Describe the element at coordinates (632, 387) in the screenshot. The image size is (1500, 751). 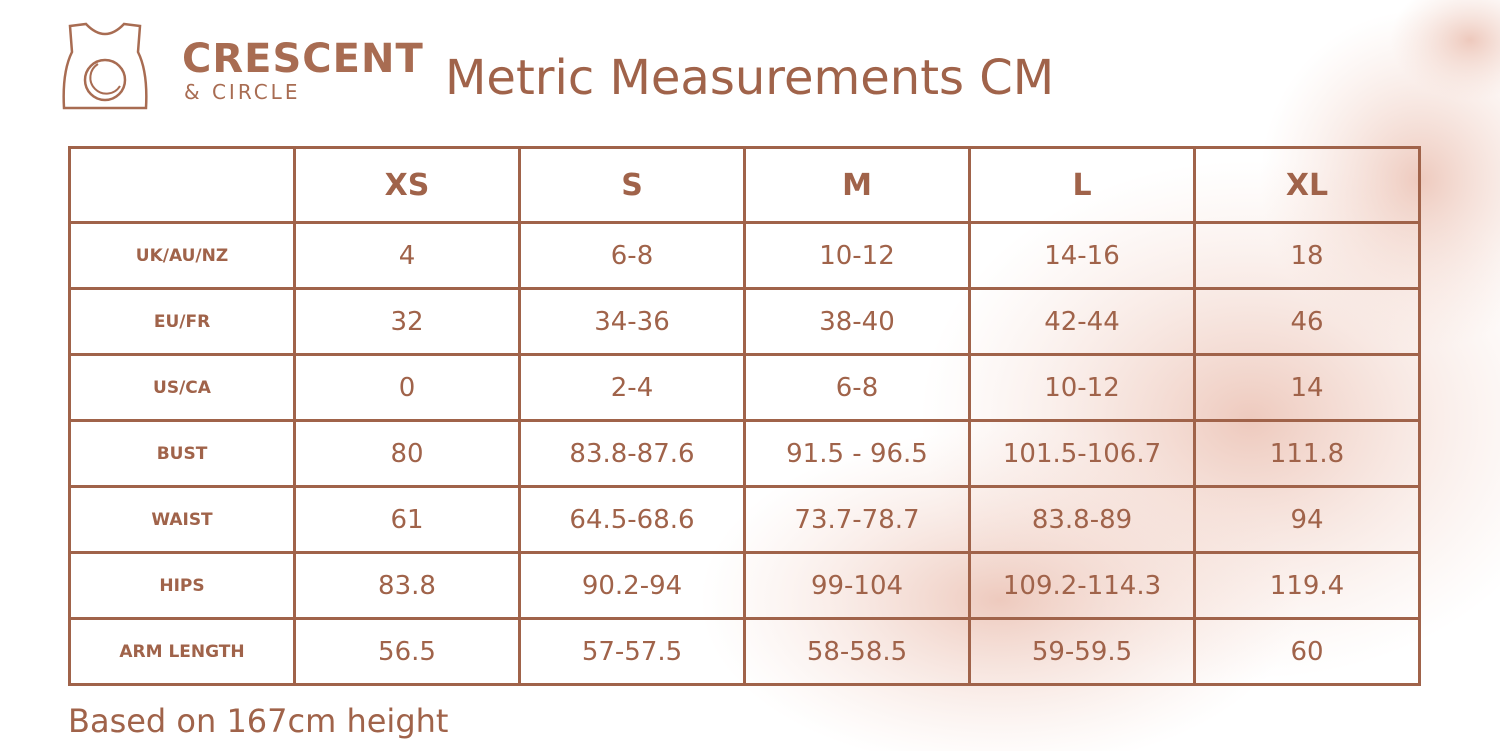
I see `table-cell: 2-4` at that location.